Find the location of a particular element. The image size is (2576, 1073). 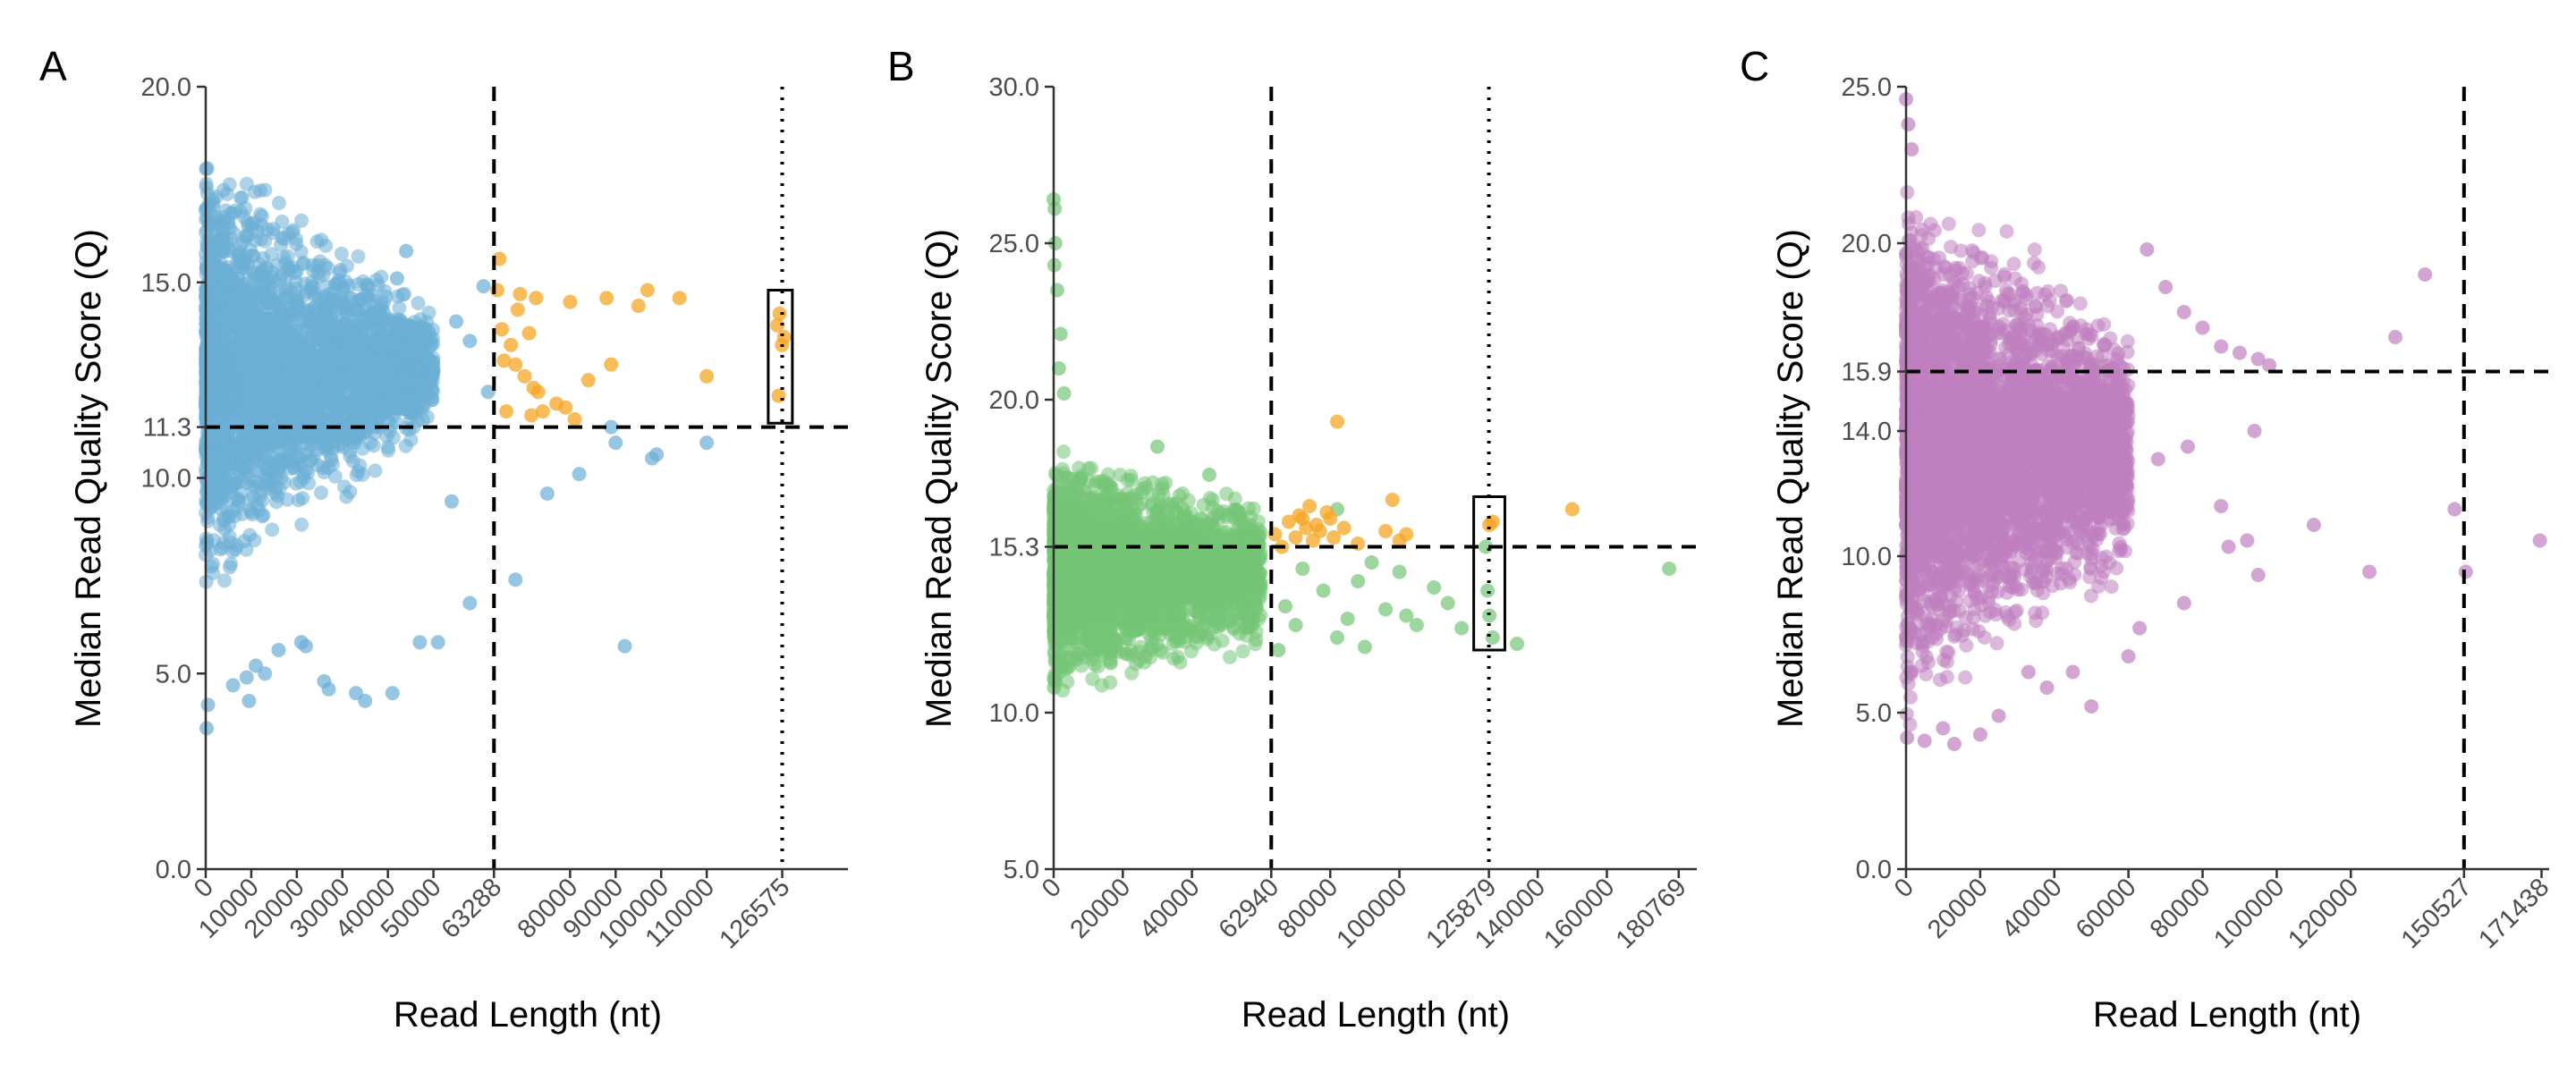

y-tick-label: 15.0 is located at coordinates (166, 283).